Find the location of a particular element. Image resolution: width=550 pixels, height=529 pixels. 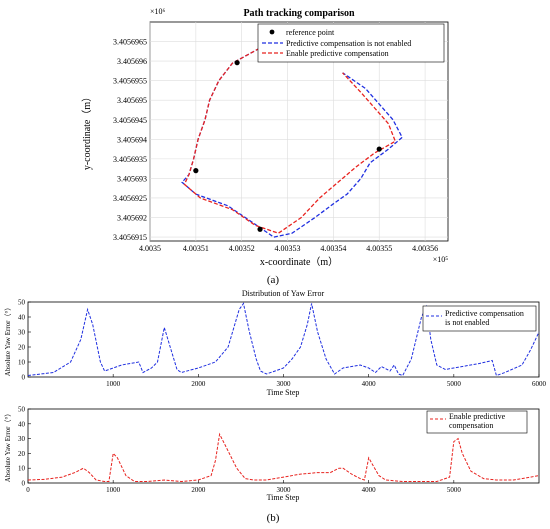

legend-box-b1 is located at coordinates (479, 318).